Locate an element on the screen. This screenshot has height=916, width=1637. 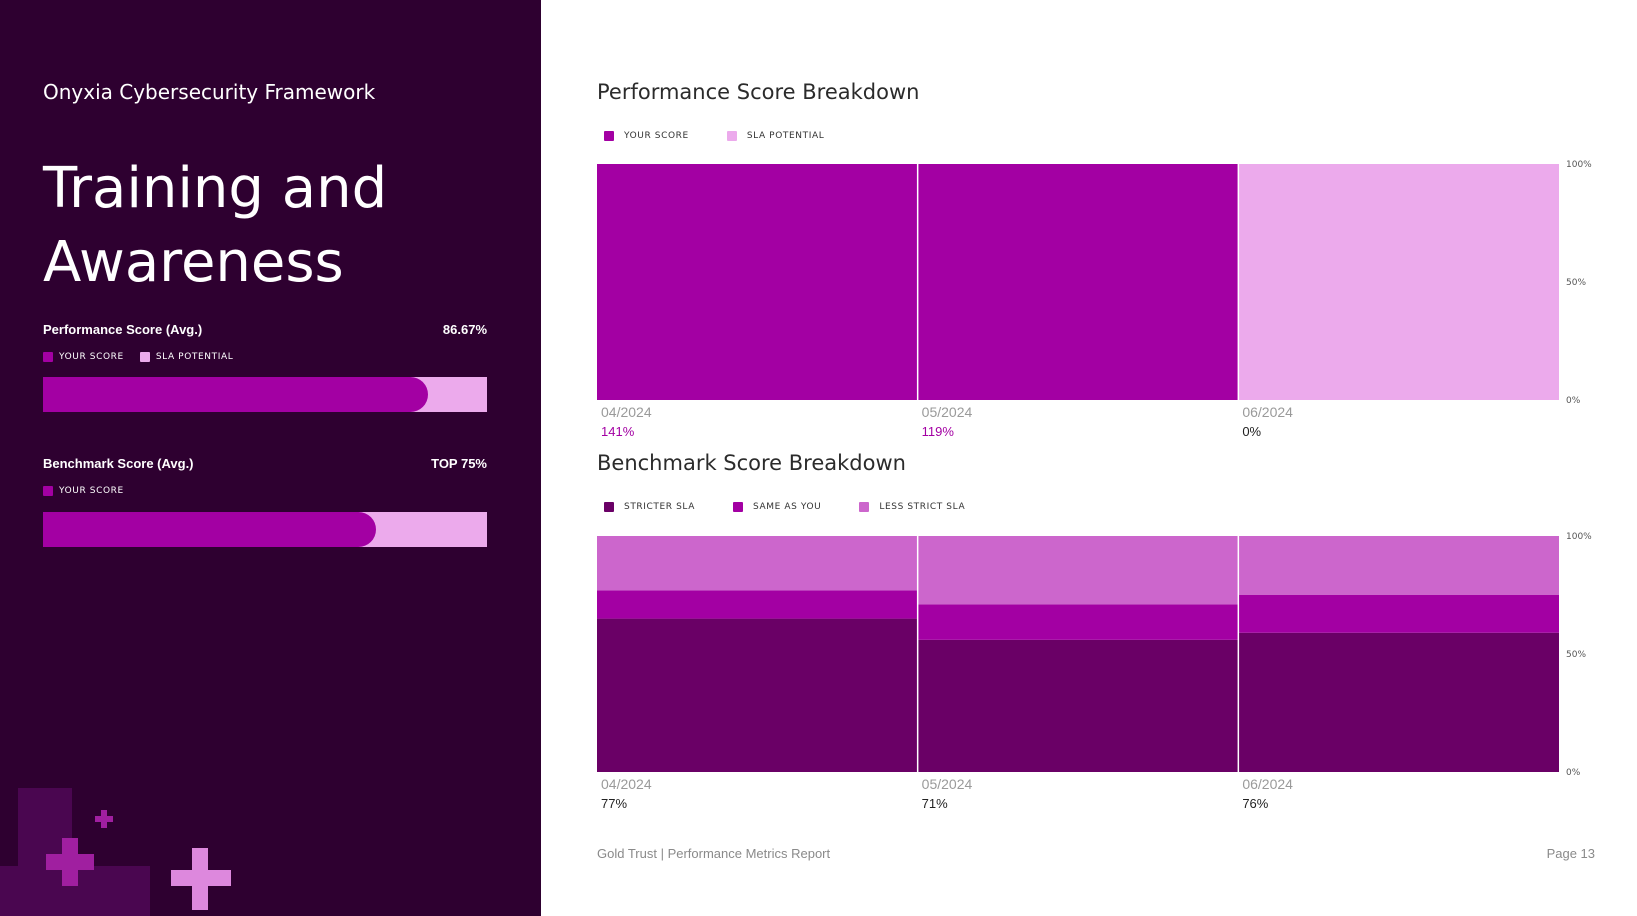
legend-label: LESS STRICT SLA is located at coordinates (922, 507).